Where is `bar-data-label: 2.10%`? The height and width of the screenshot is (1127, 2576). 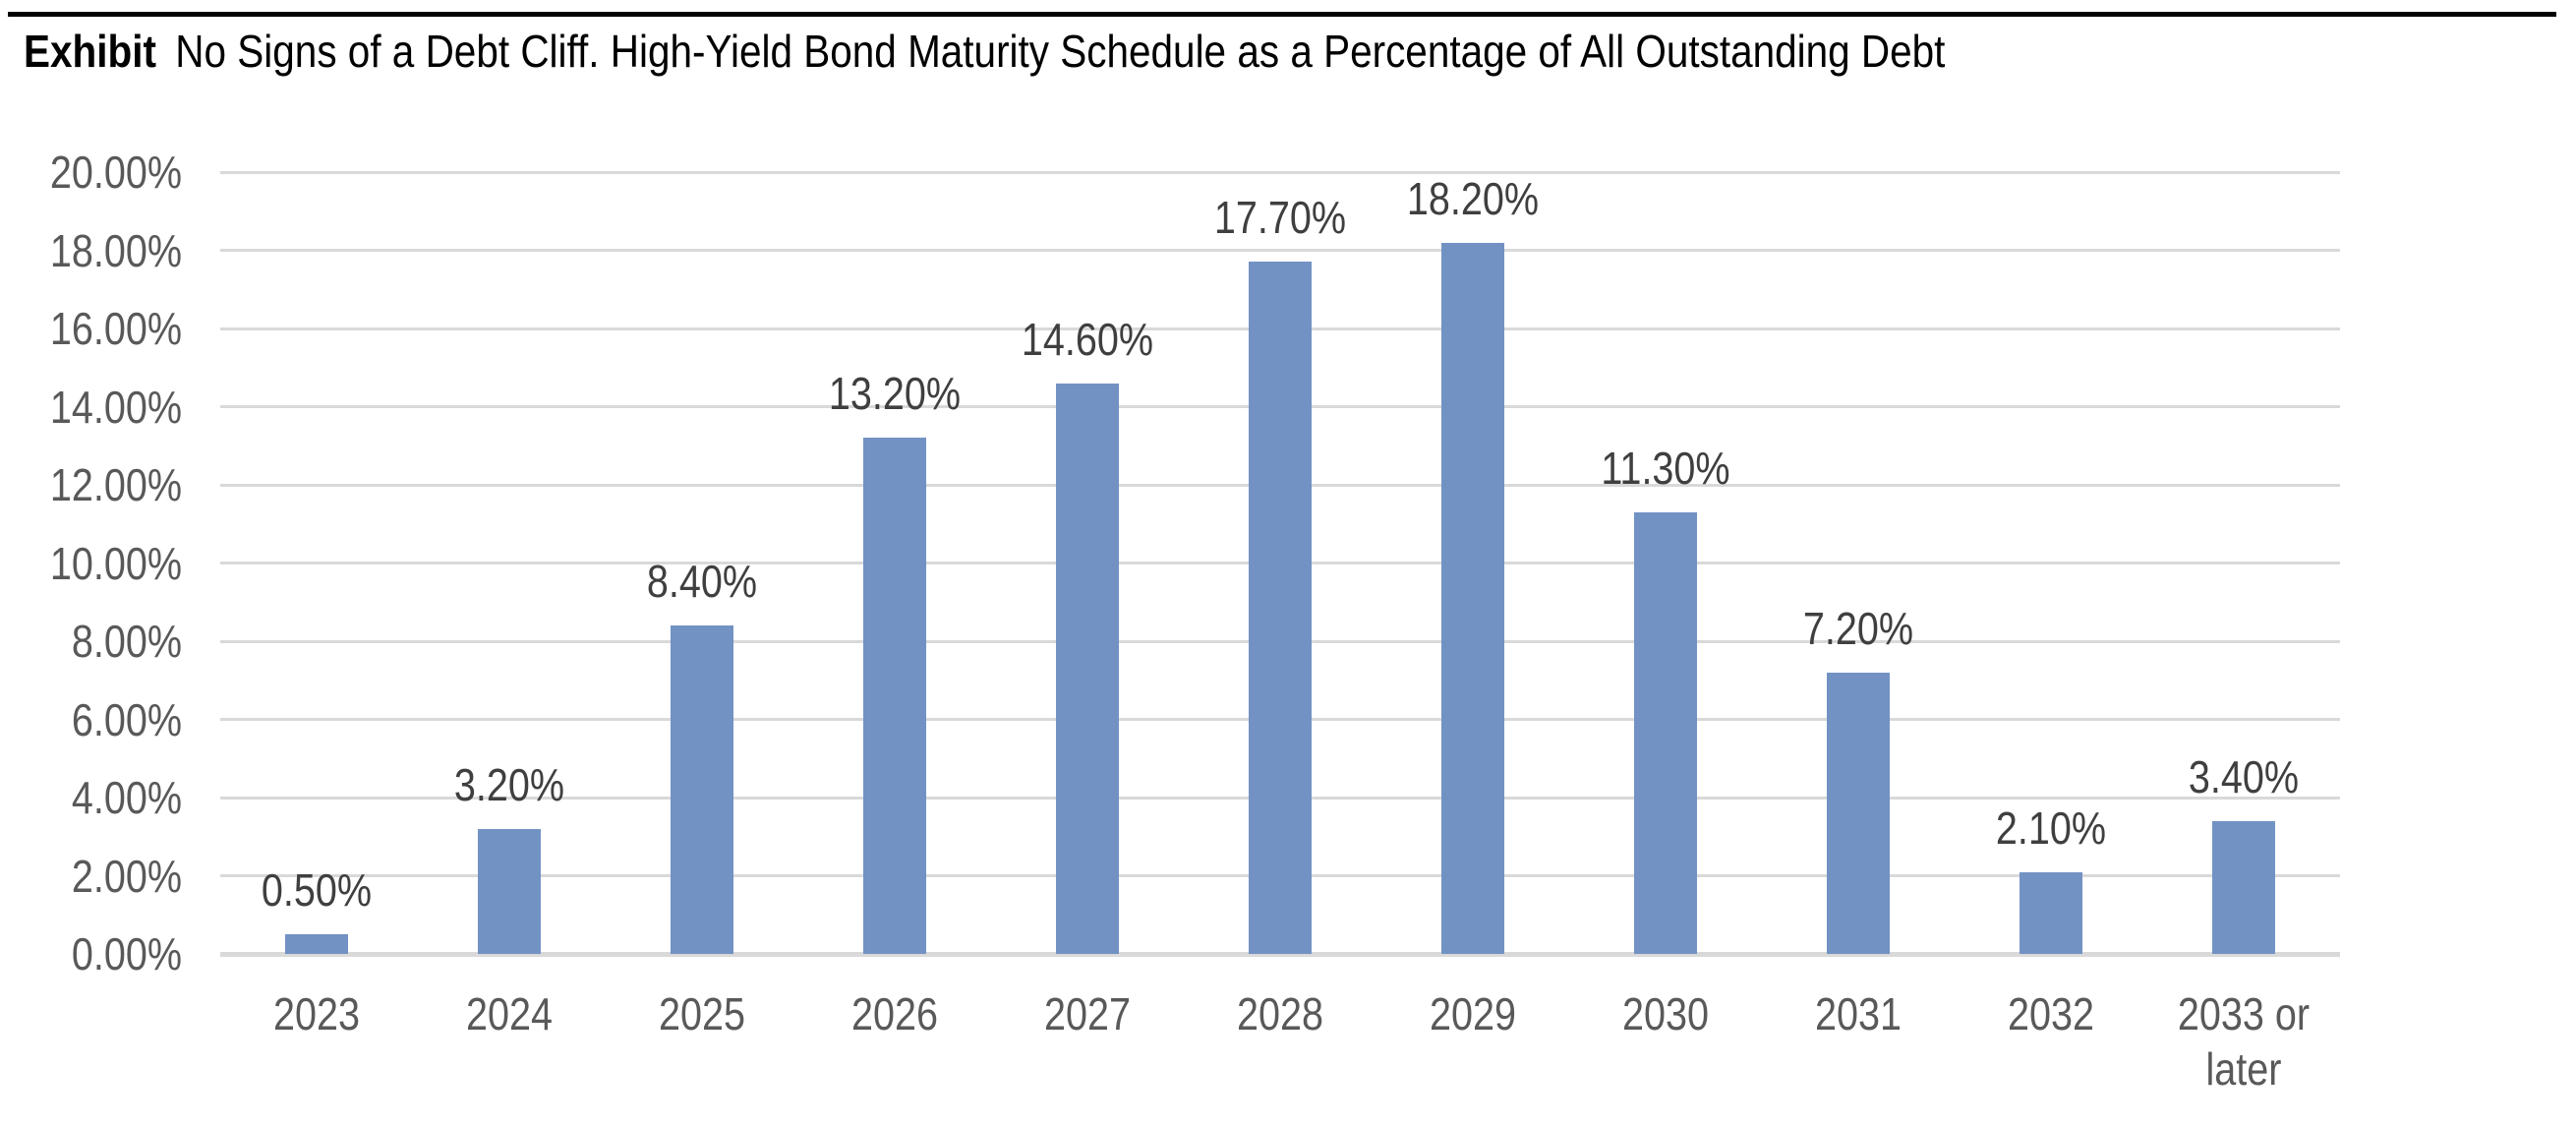
bar-data-label: 2.10% is located at coordinates (2051, 828).